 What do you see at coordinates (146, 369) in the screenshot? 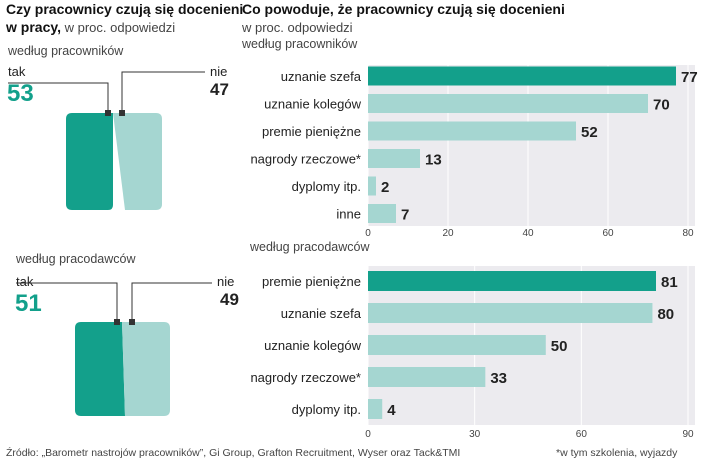
I see `no-share-fill-employers` at bounding box center [146, 369].